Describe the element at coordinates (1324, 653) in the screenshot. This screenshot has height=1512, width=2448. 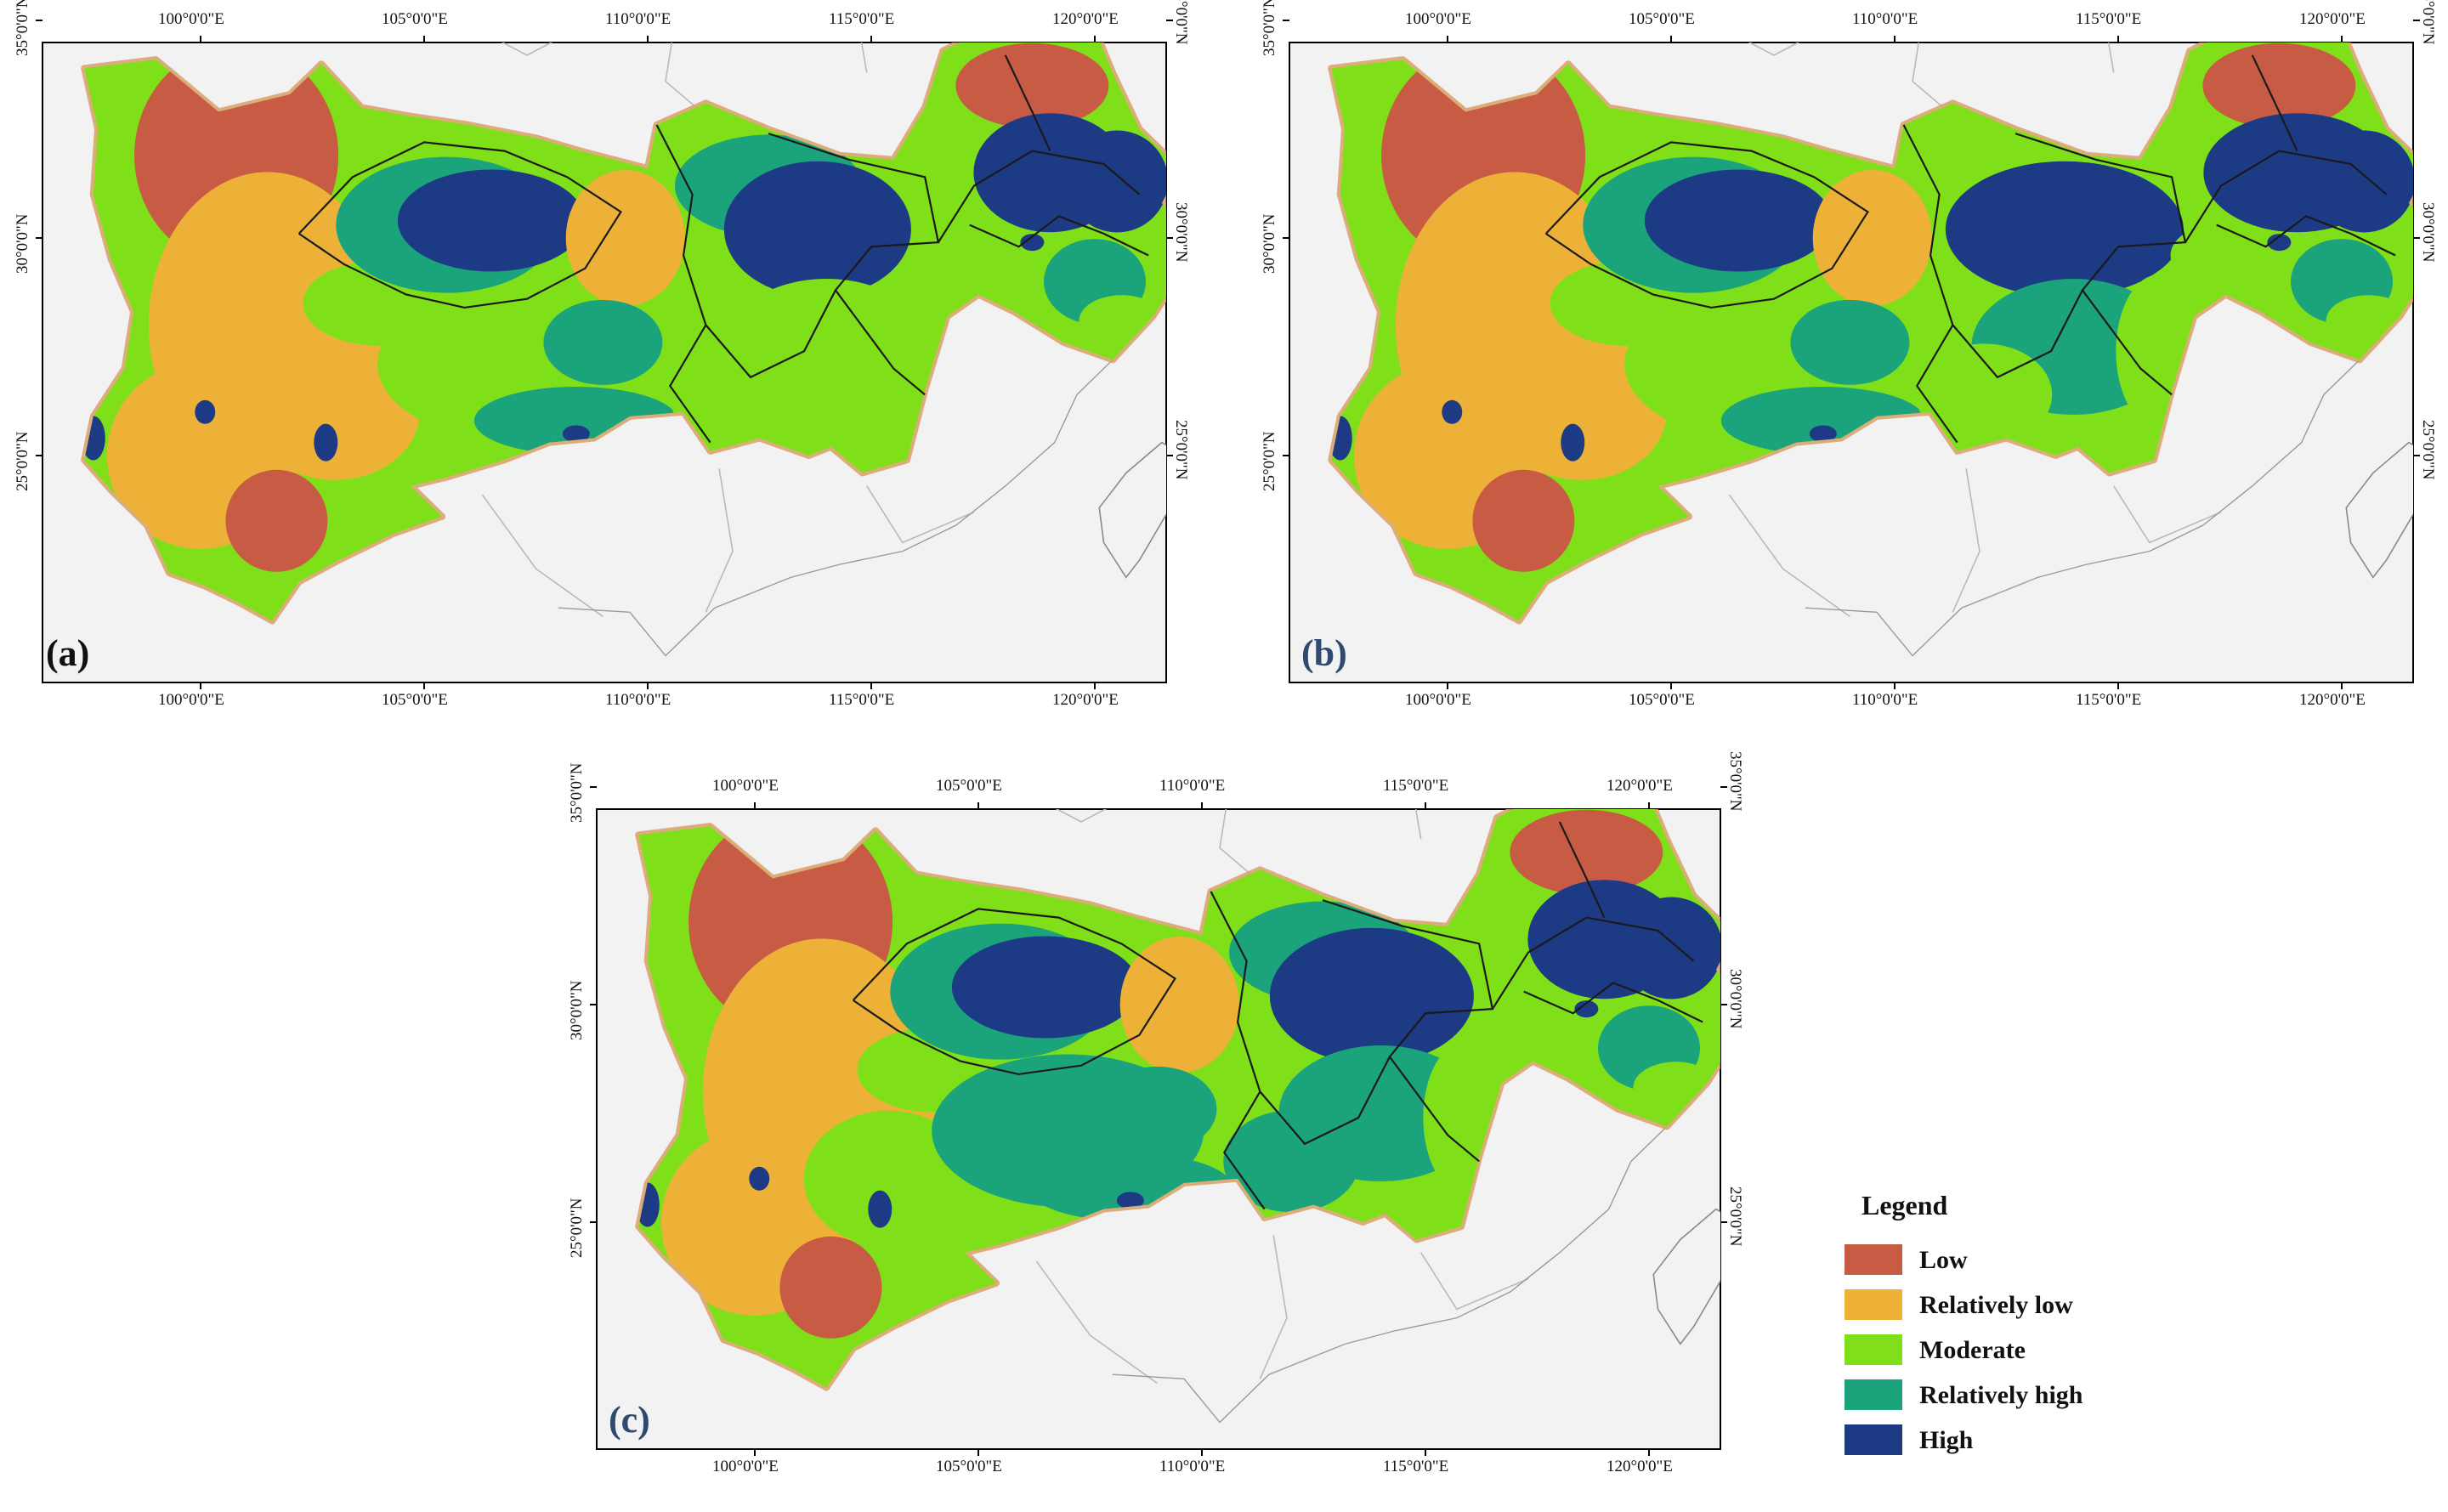
I see `panel-label-b: (b)` at that location.